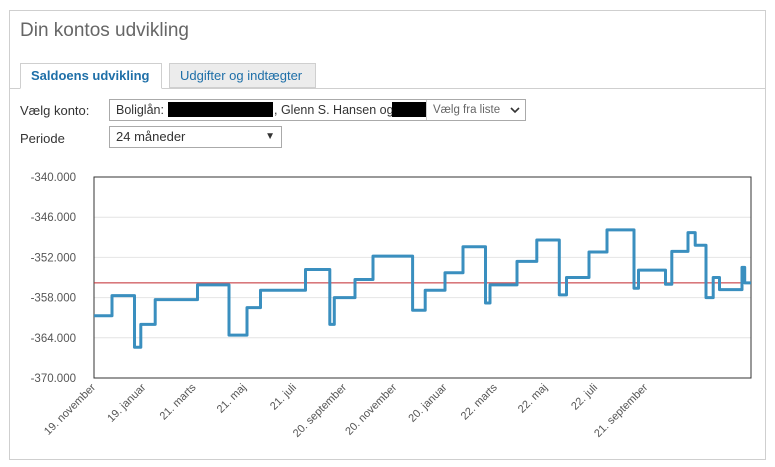 The height and width of the screenshot is (467, 775). Describe the element at coordinates (53, 299) in the screenshot. I see `y-tick-label: -358.000` at that location.